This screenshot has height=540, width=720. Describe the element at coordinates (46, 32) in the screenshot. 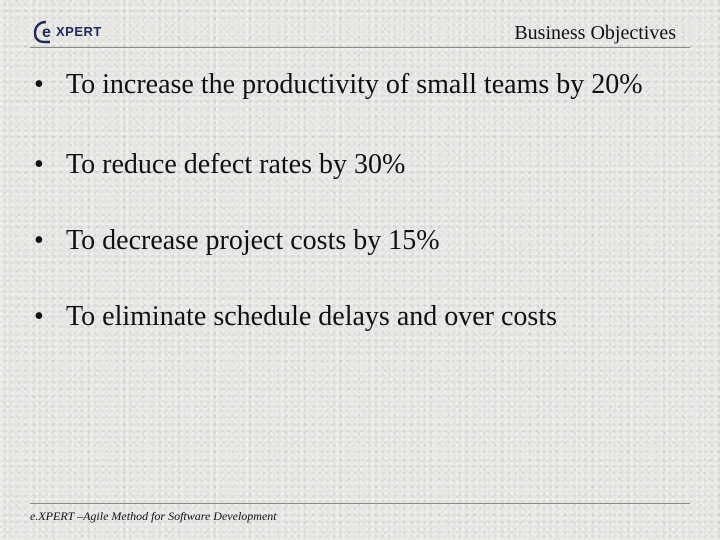

I see `svg-text: e` at that location.